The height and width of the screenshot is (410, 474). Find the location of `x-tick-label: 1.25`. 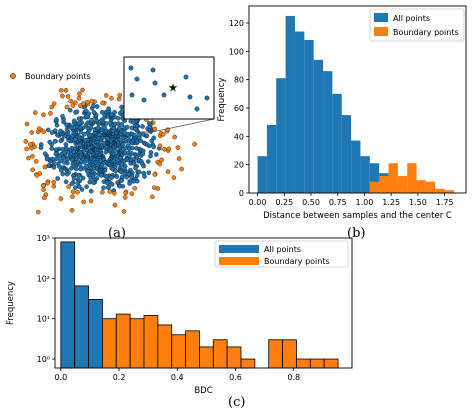

x-tick-label: 1.25 is located at coordinates (391, 202).